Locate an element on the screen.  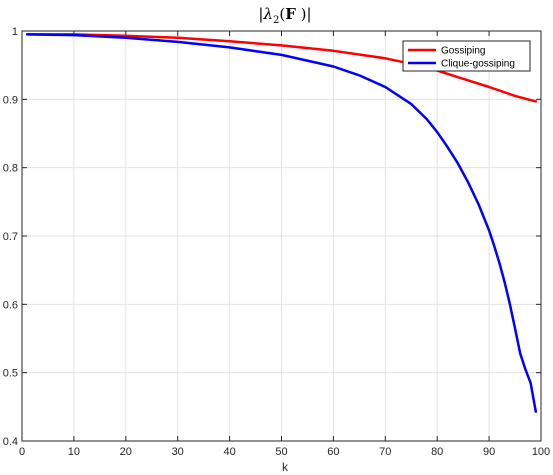
chart-title: |λ2(F )| is located at coordinates (284, 15).